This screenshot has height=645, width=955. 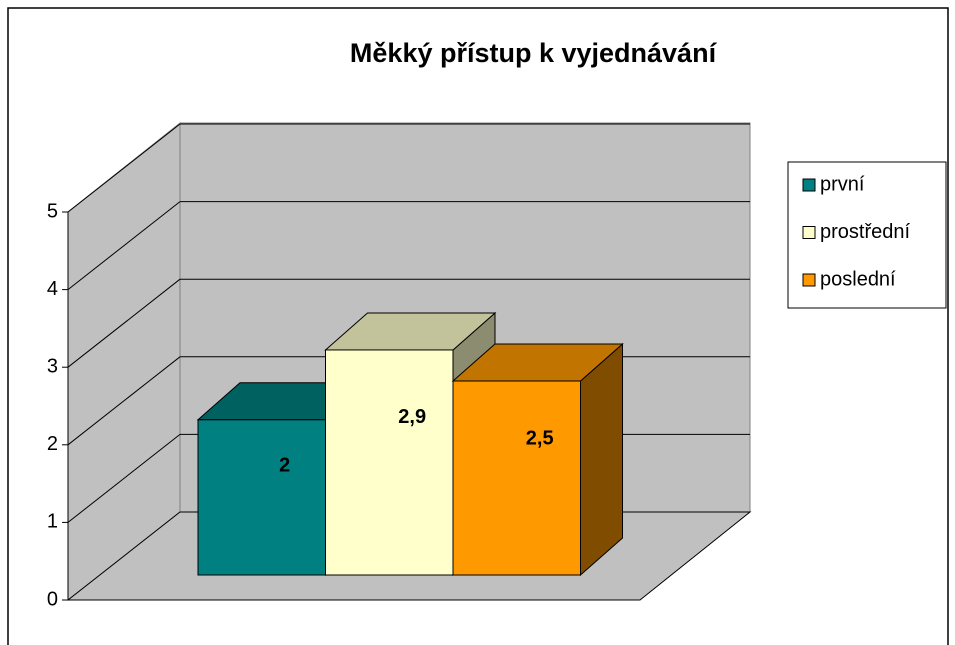 I want to click on legend-label: poslední, so click(x=858, y=279).